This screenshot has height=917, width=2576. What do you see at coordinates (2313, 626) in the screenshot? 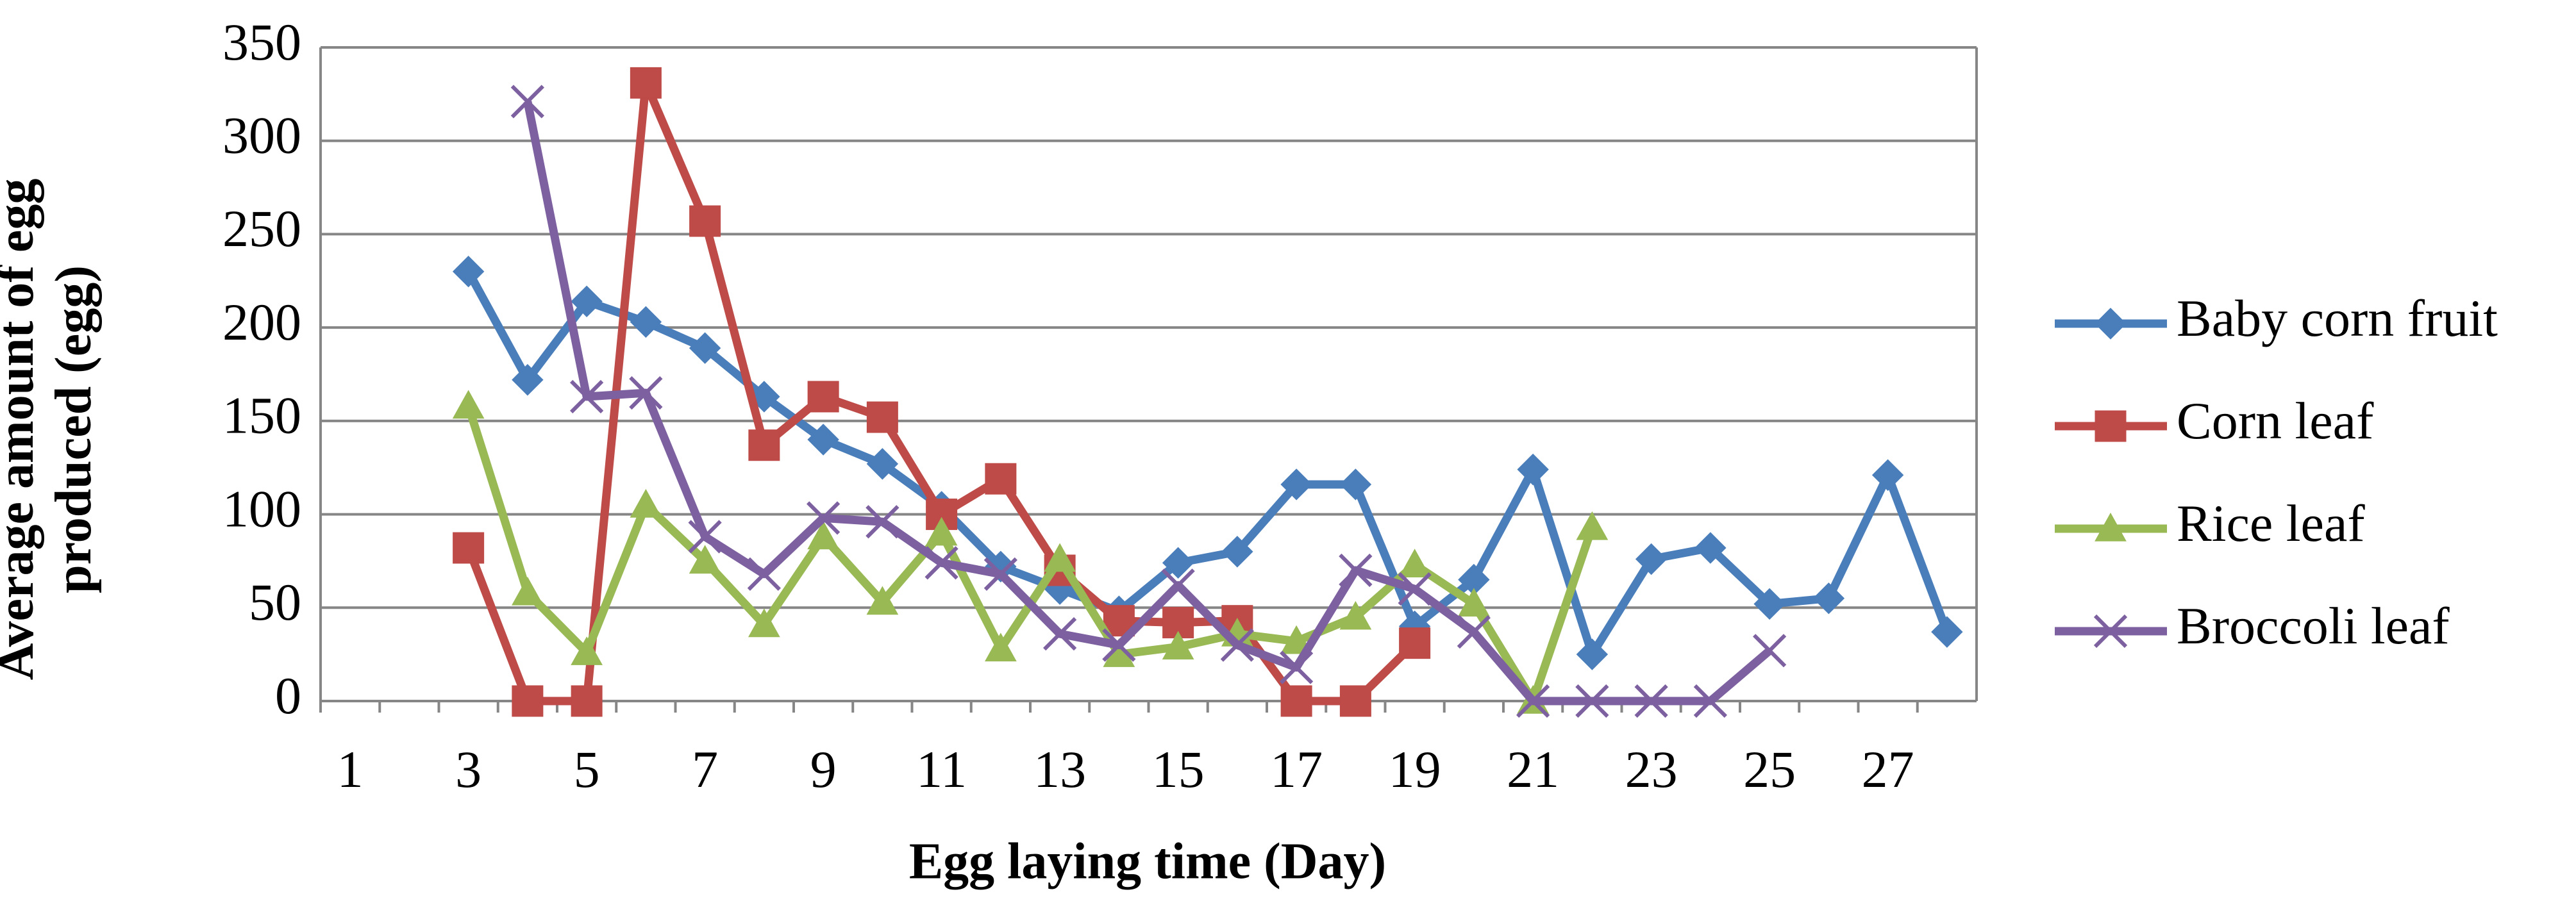
I see `legend-label: Broccoli leaf` at bounding box center [2313, 626].